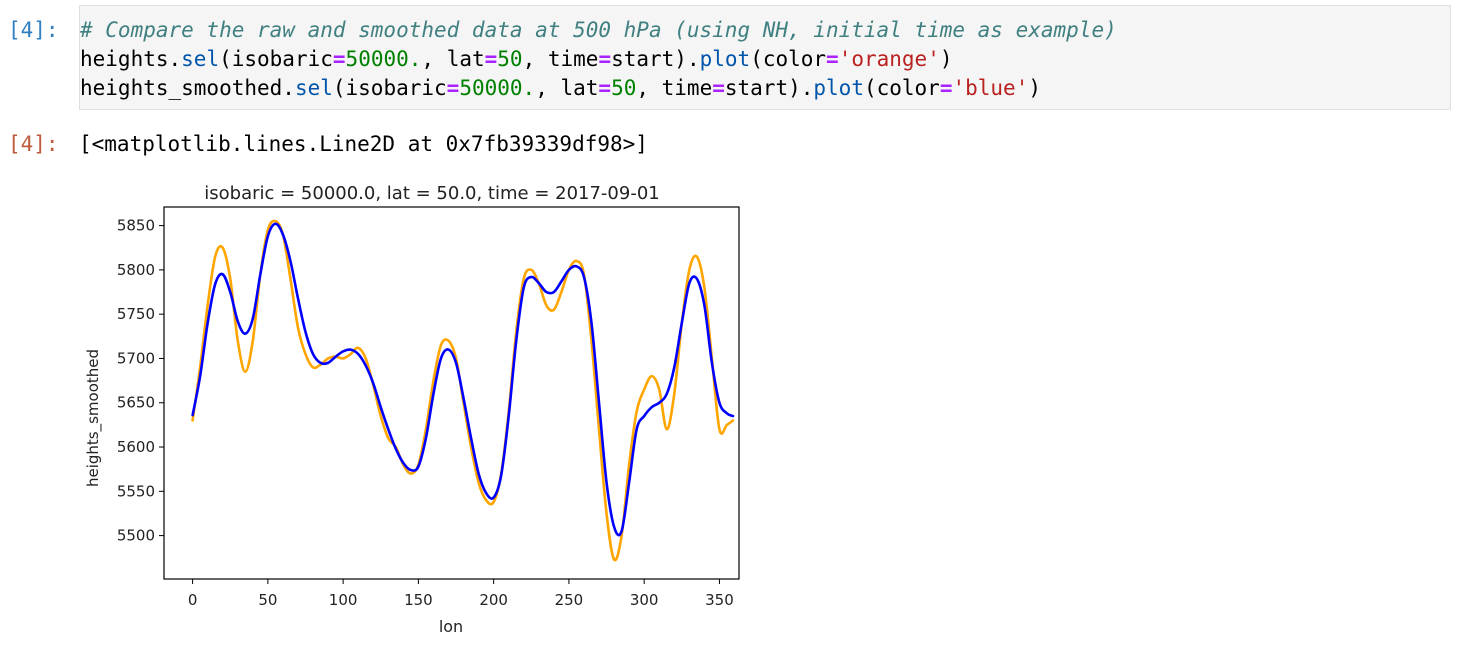 The image size is (1468, 664). Describe the element at coordinates (990, 88) in the screenshot. I see `code-token: 'blue'` at that location.